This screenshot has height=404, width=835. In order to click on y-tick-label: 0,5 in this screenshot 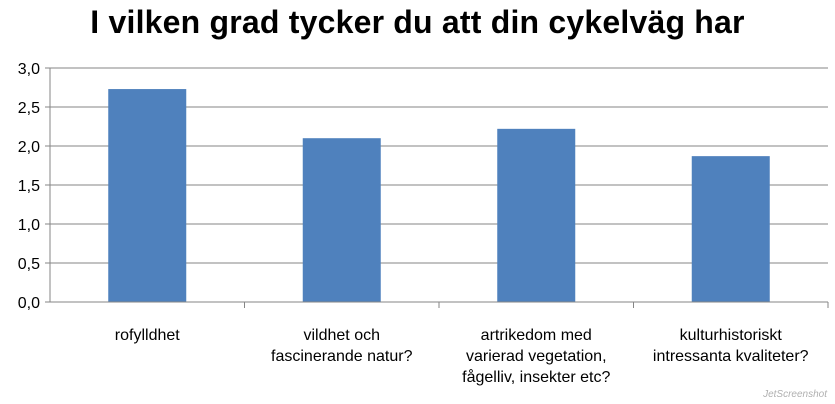, I will do `click(29, 264)`.